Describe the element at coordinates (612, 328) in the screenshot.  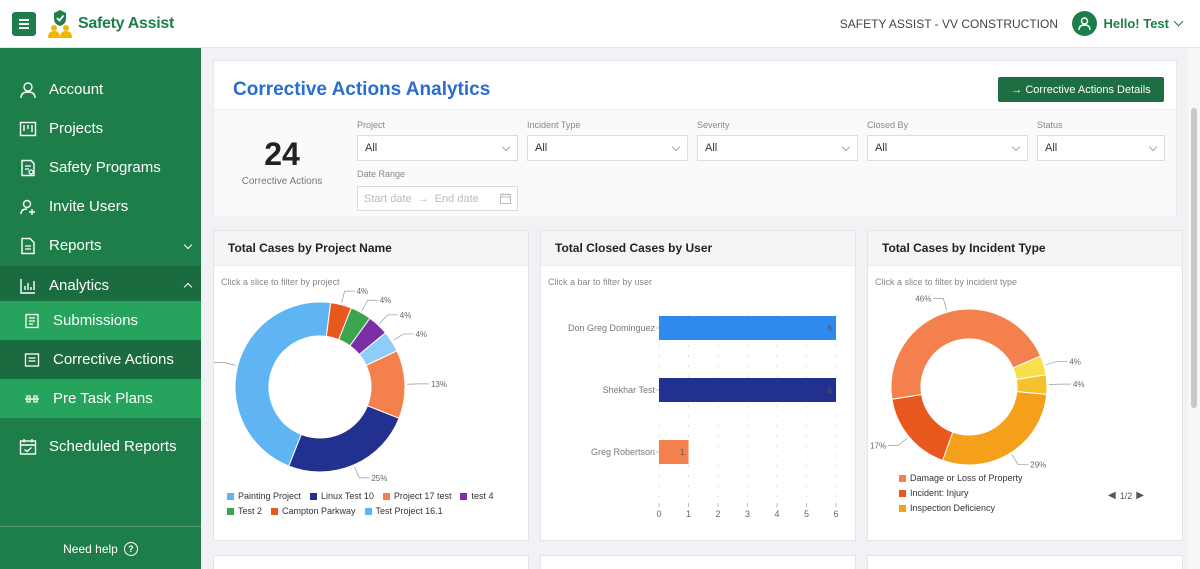
I see `y-tick-label: Don Greg Dominguez` at that location.